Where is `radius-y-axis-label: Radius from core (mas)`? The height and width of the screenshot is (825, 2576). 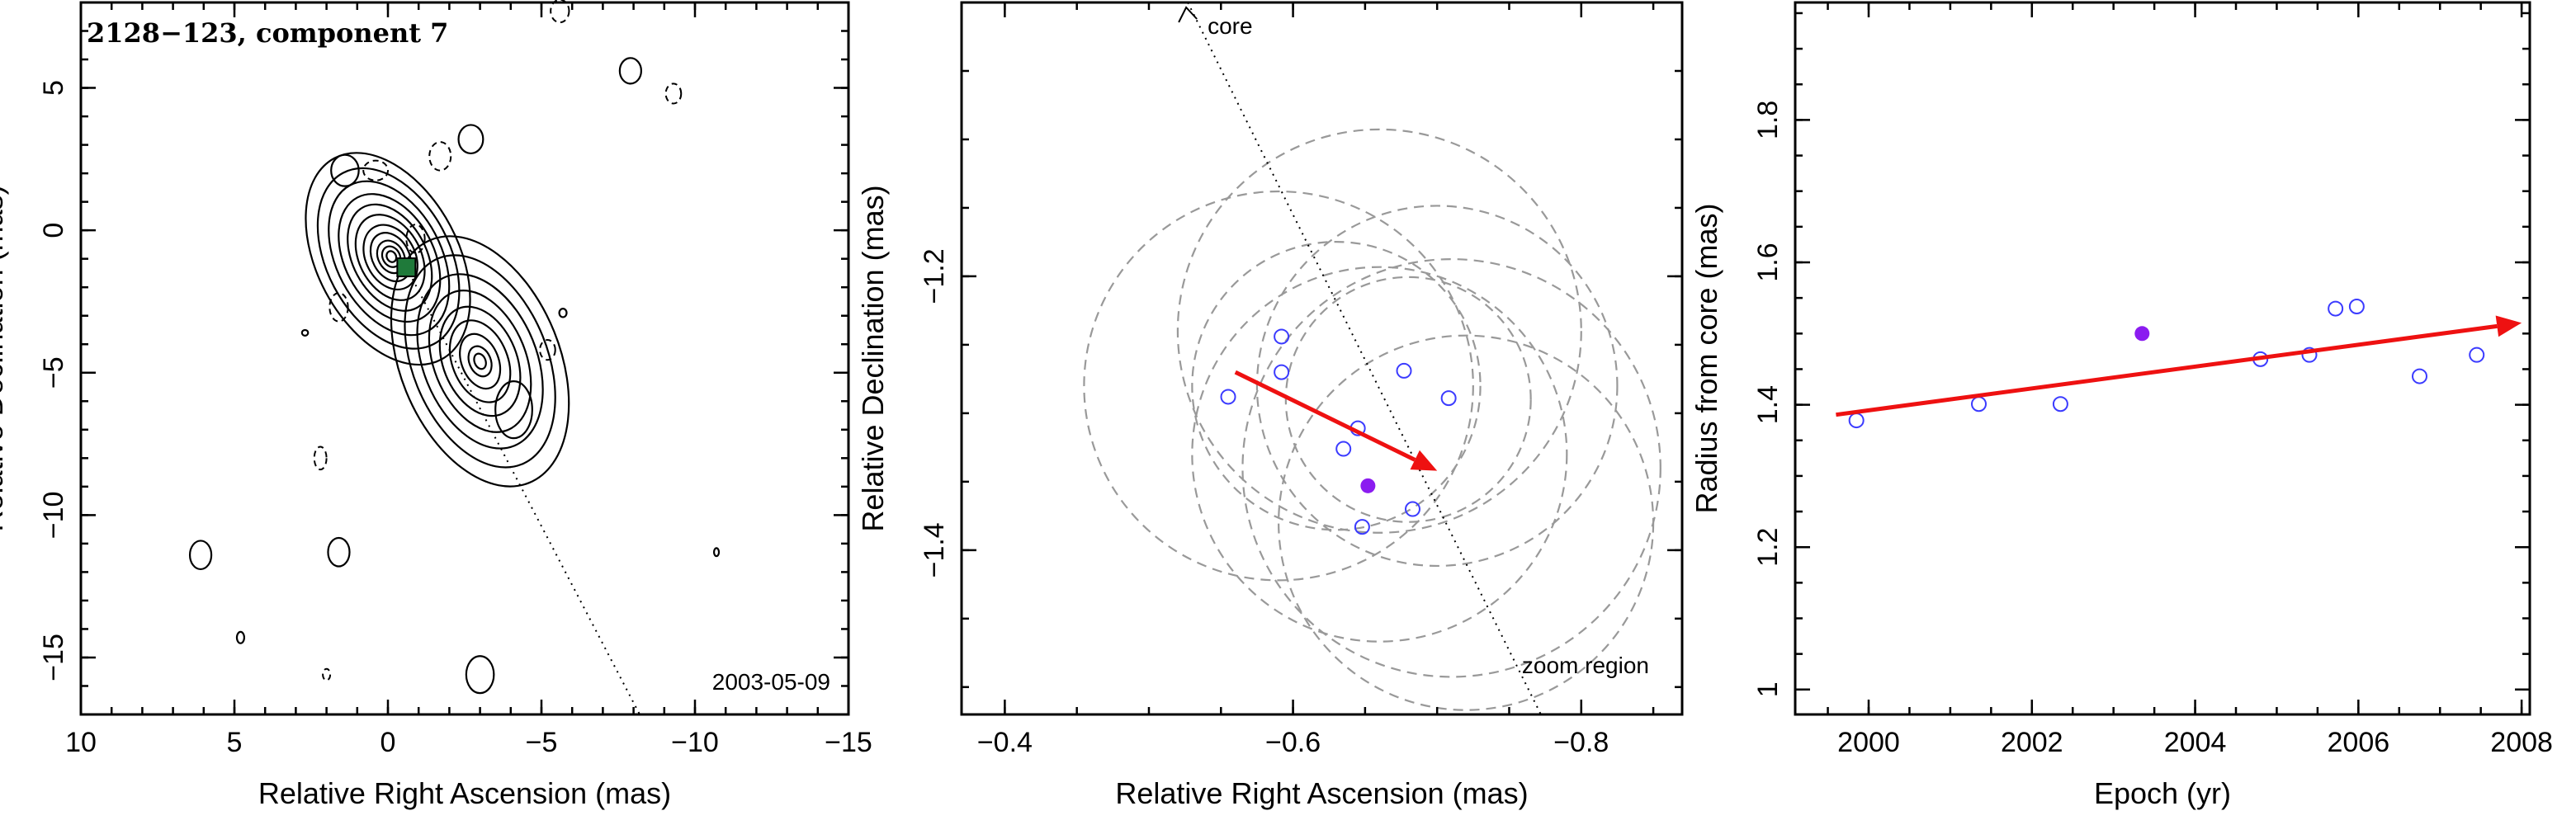
radius-y-axis-label: Radius from core (mas) is located at coordinates (1706, 358).